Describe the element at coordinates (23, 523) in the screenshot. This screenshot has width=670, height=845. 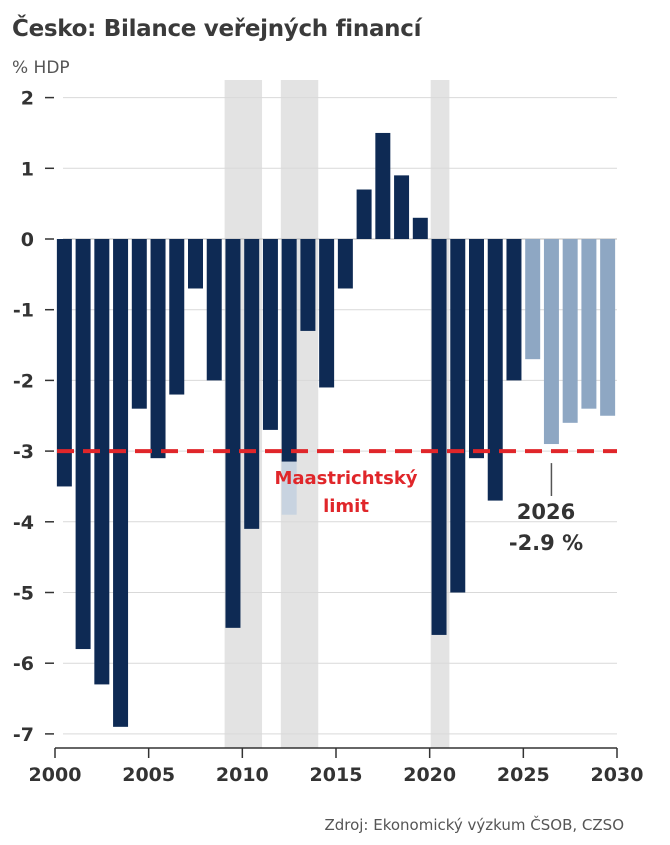
I see `y-tick-label: -4` at that location.